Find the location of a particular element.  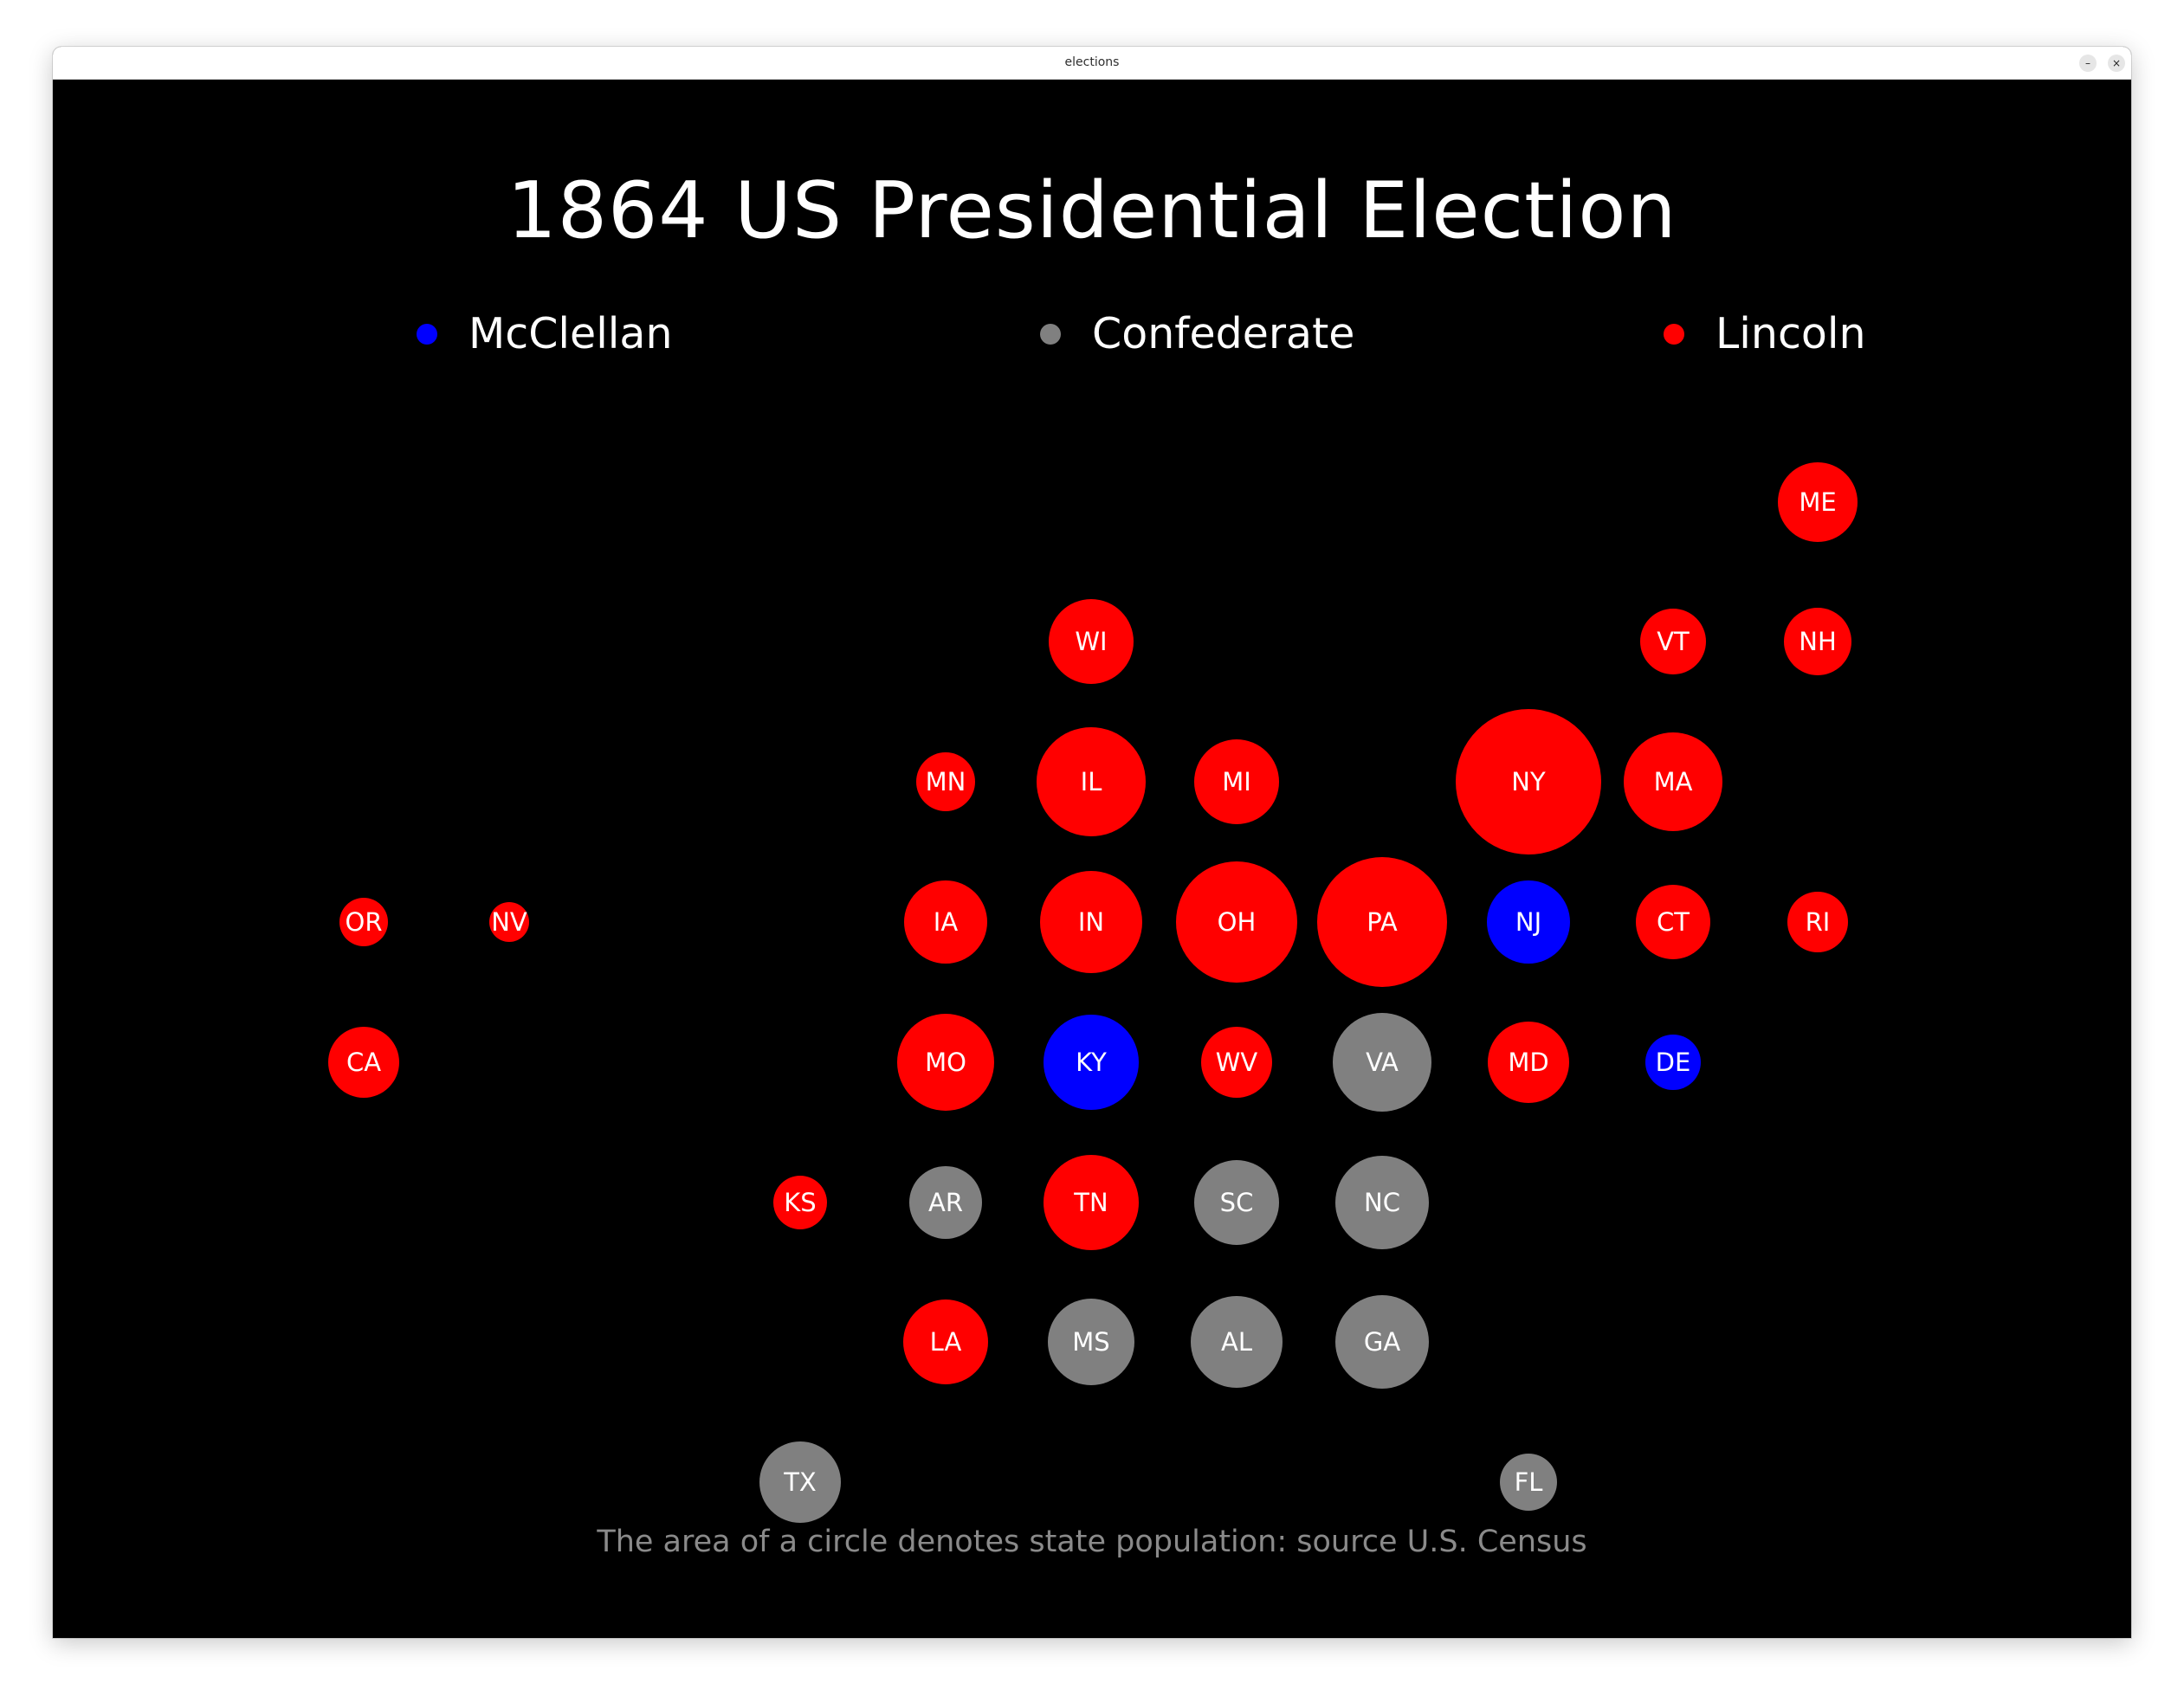

state-ny: NY is located at coordinates (1528, 781).